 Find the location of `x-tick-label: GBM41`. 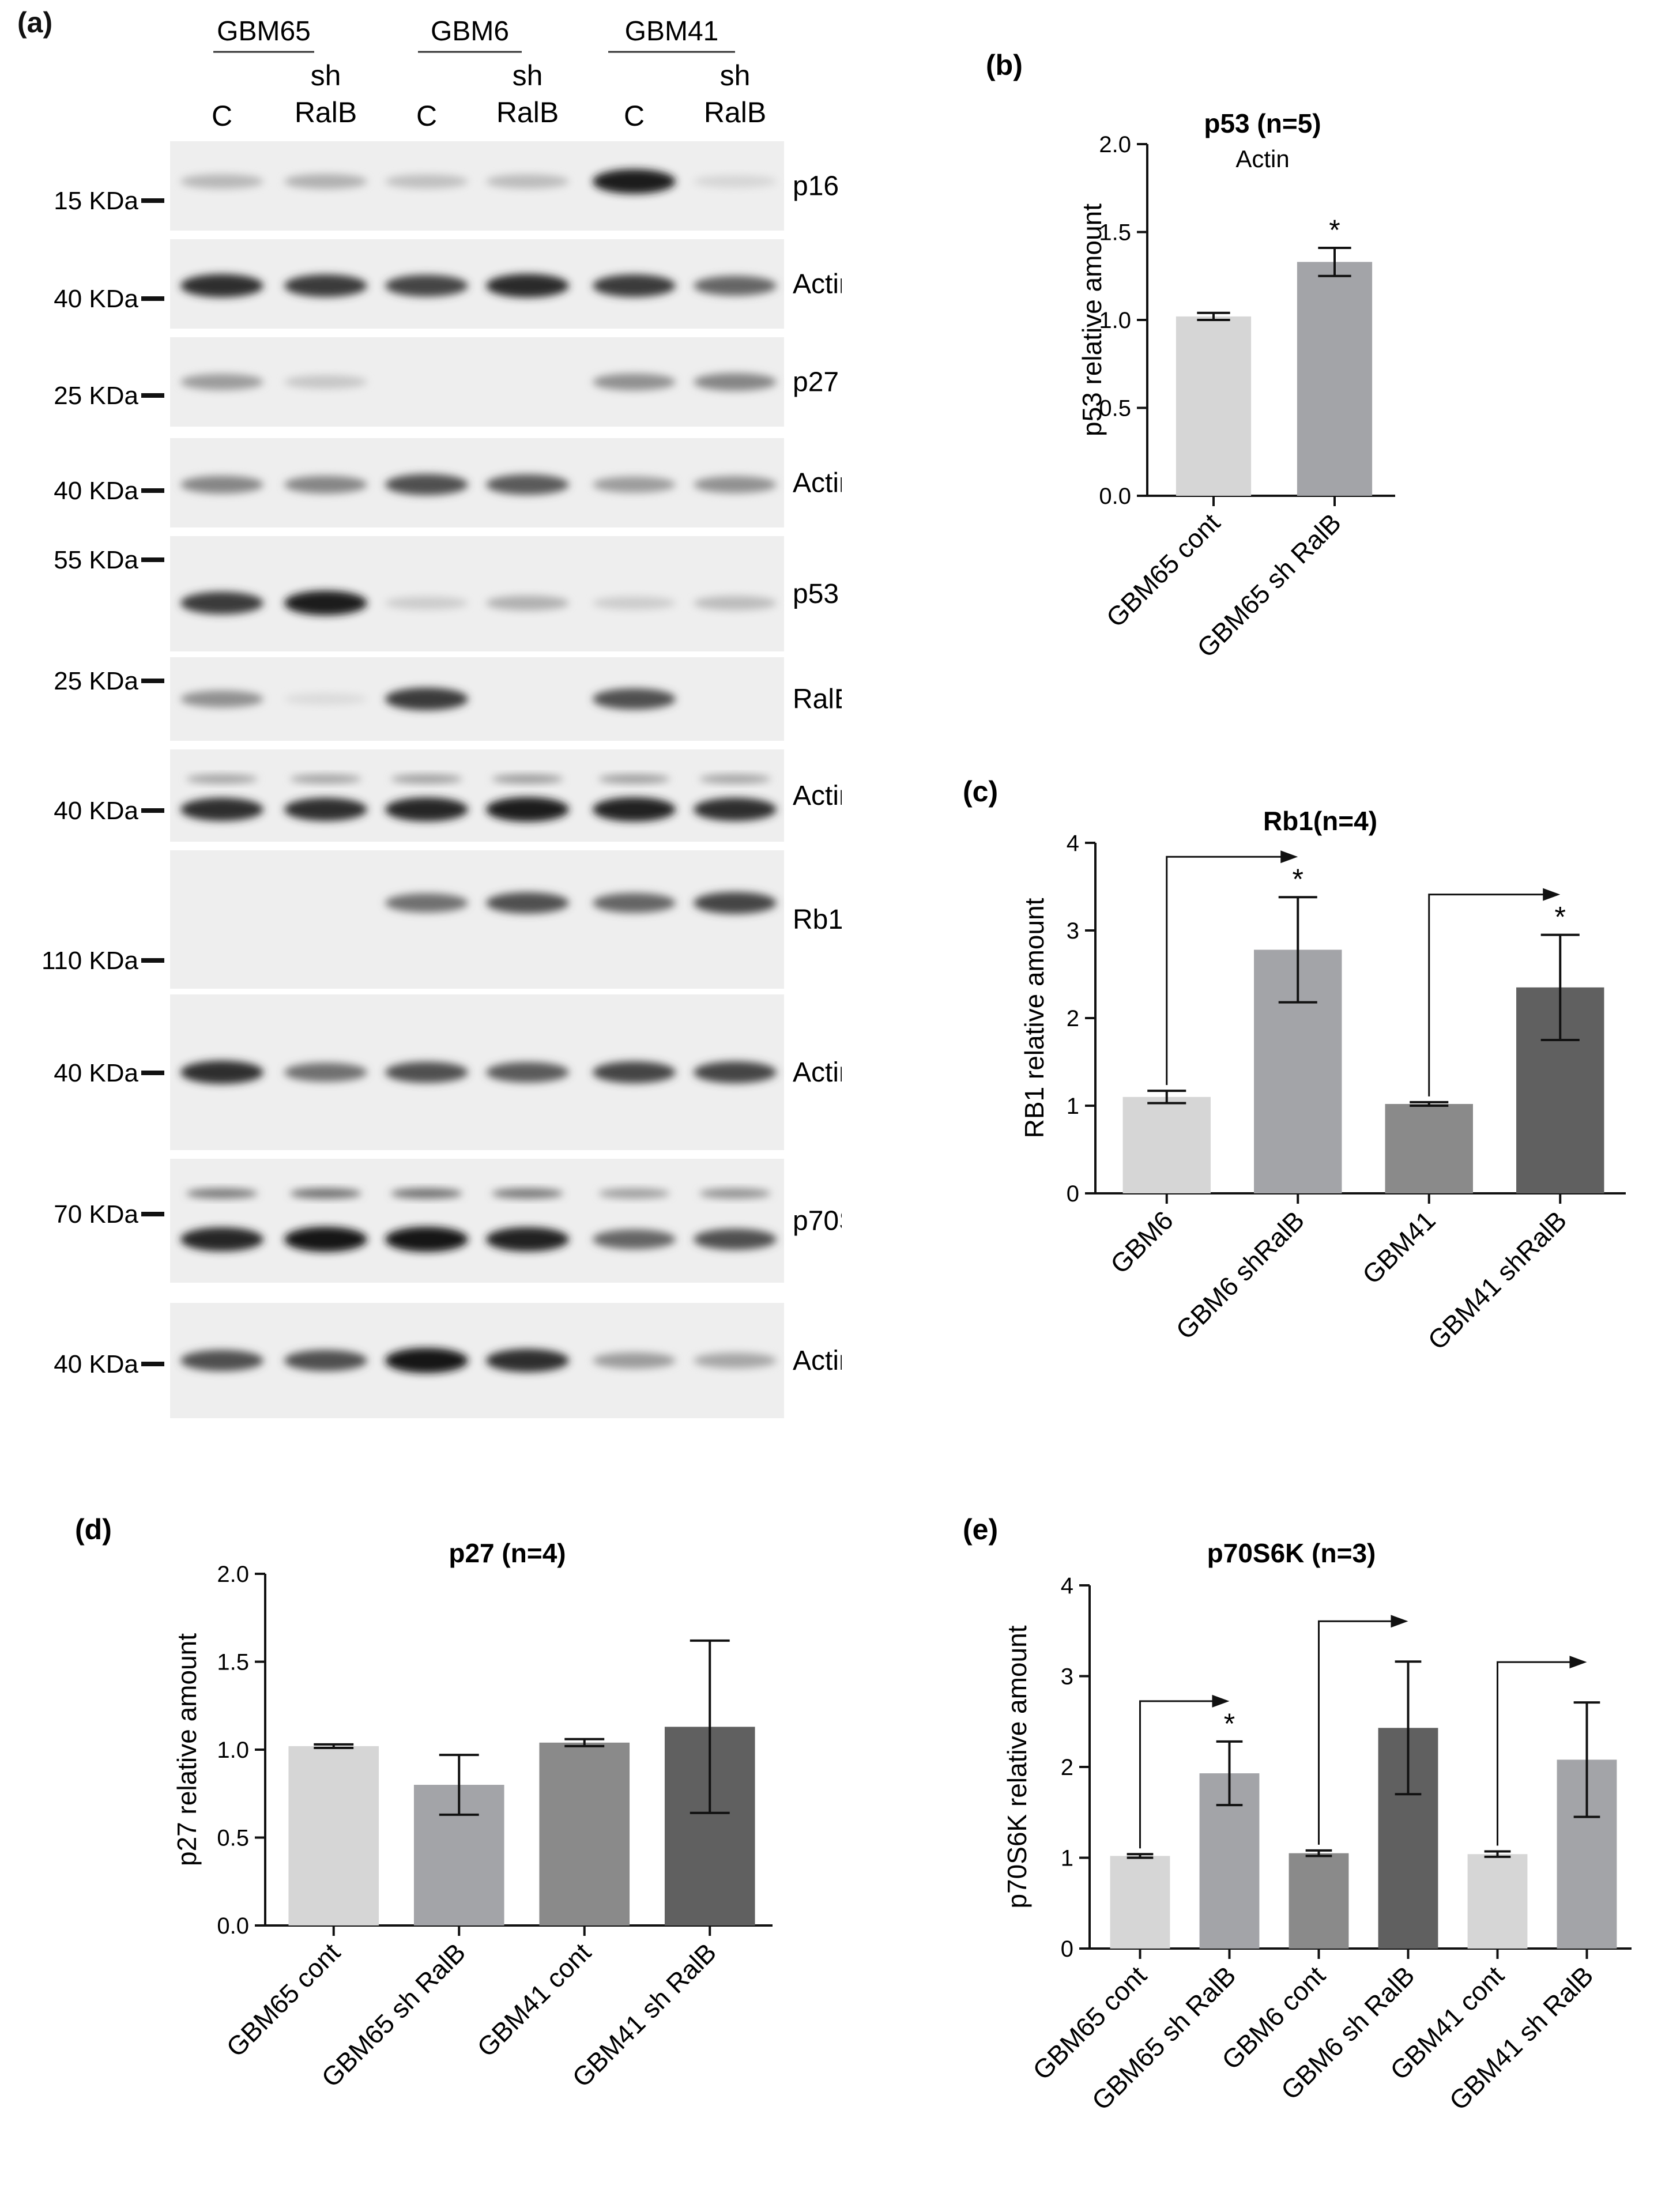

x-tick-label: GBM41 is located at coordinates (1399, 1247).